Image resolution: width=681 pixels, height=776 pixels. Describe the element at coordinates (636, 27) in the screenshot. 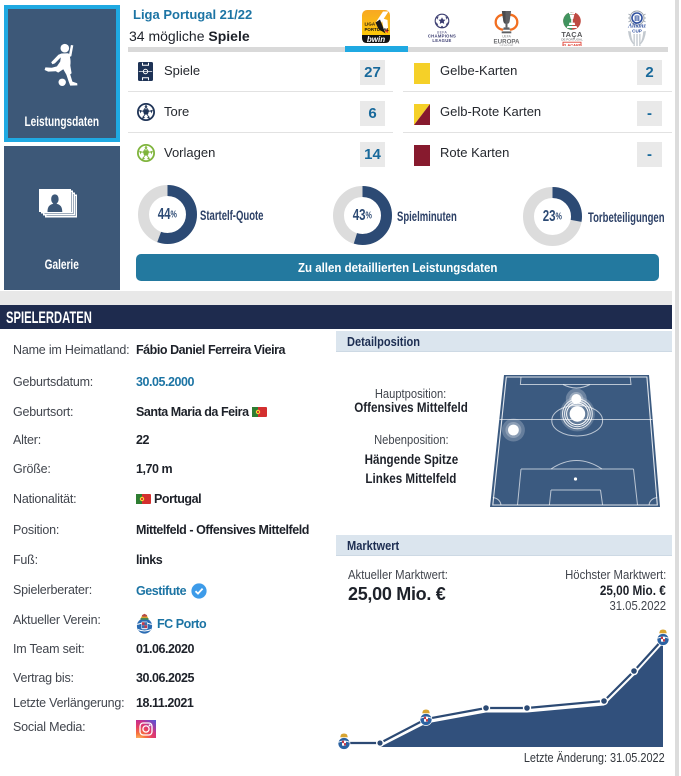

I see `svg-text: Allianz` at that location.